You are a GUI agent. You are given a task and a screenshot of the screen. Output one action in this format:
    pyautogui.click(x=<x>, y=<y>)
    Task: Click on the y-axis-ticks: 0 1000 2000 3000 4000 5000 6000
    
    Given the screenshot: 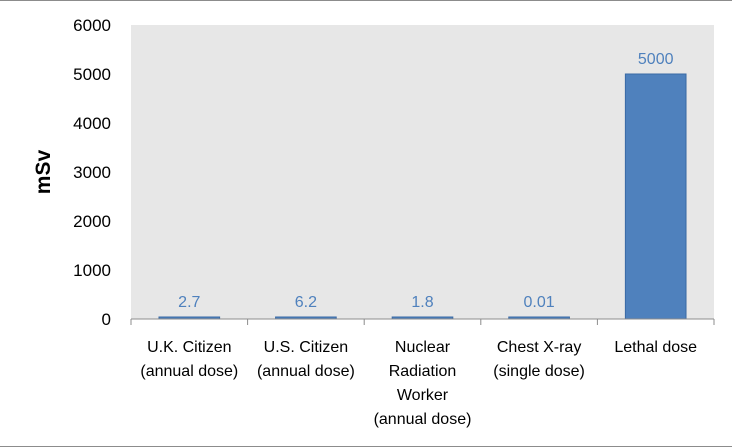 What is the action you would take?
    pyautogui.click(x=92, y=172)
    